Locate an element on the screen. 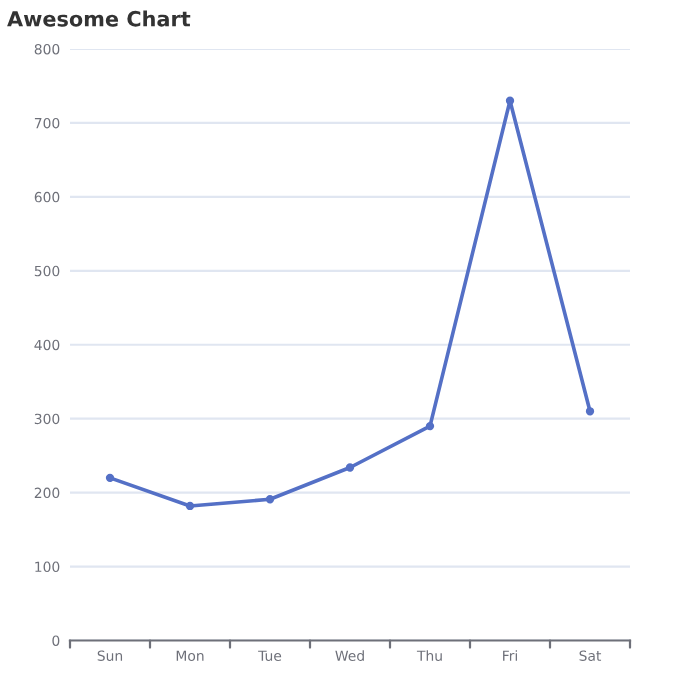 This screenshot has width=700, height=700. chart-title: Awesome Chart is located at coordinates (99, 18).